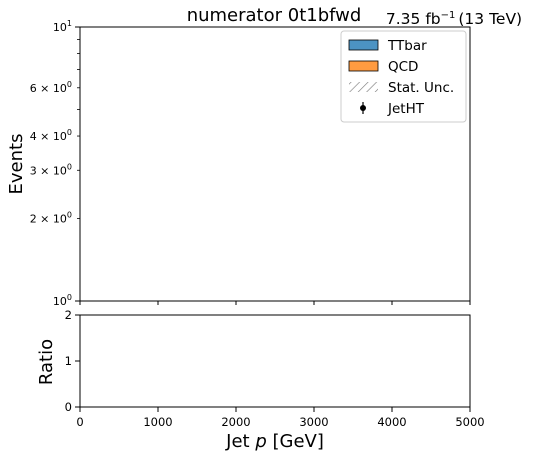  What do you see at coordinates (235, 422) in the screenshot?
I see `x-tick-label: 2000` at bounding box center [235, 422].